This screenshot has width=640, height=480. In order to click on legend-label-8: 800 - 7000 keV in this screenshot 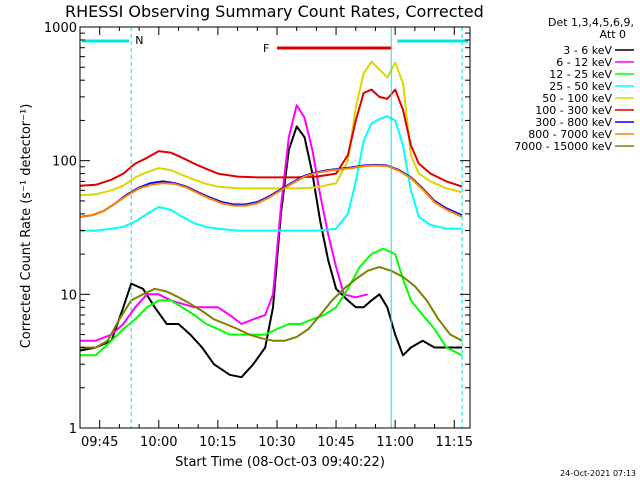, I will do `click(570, 134)`.